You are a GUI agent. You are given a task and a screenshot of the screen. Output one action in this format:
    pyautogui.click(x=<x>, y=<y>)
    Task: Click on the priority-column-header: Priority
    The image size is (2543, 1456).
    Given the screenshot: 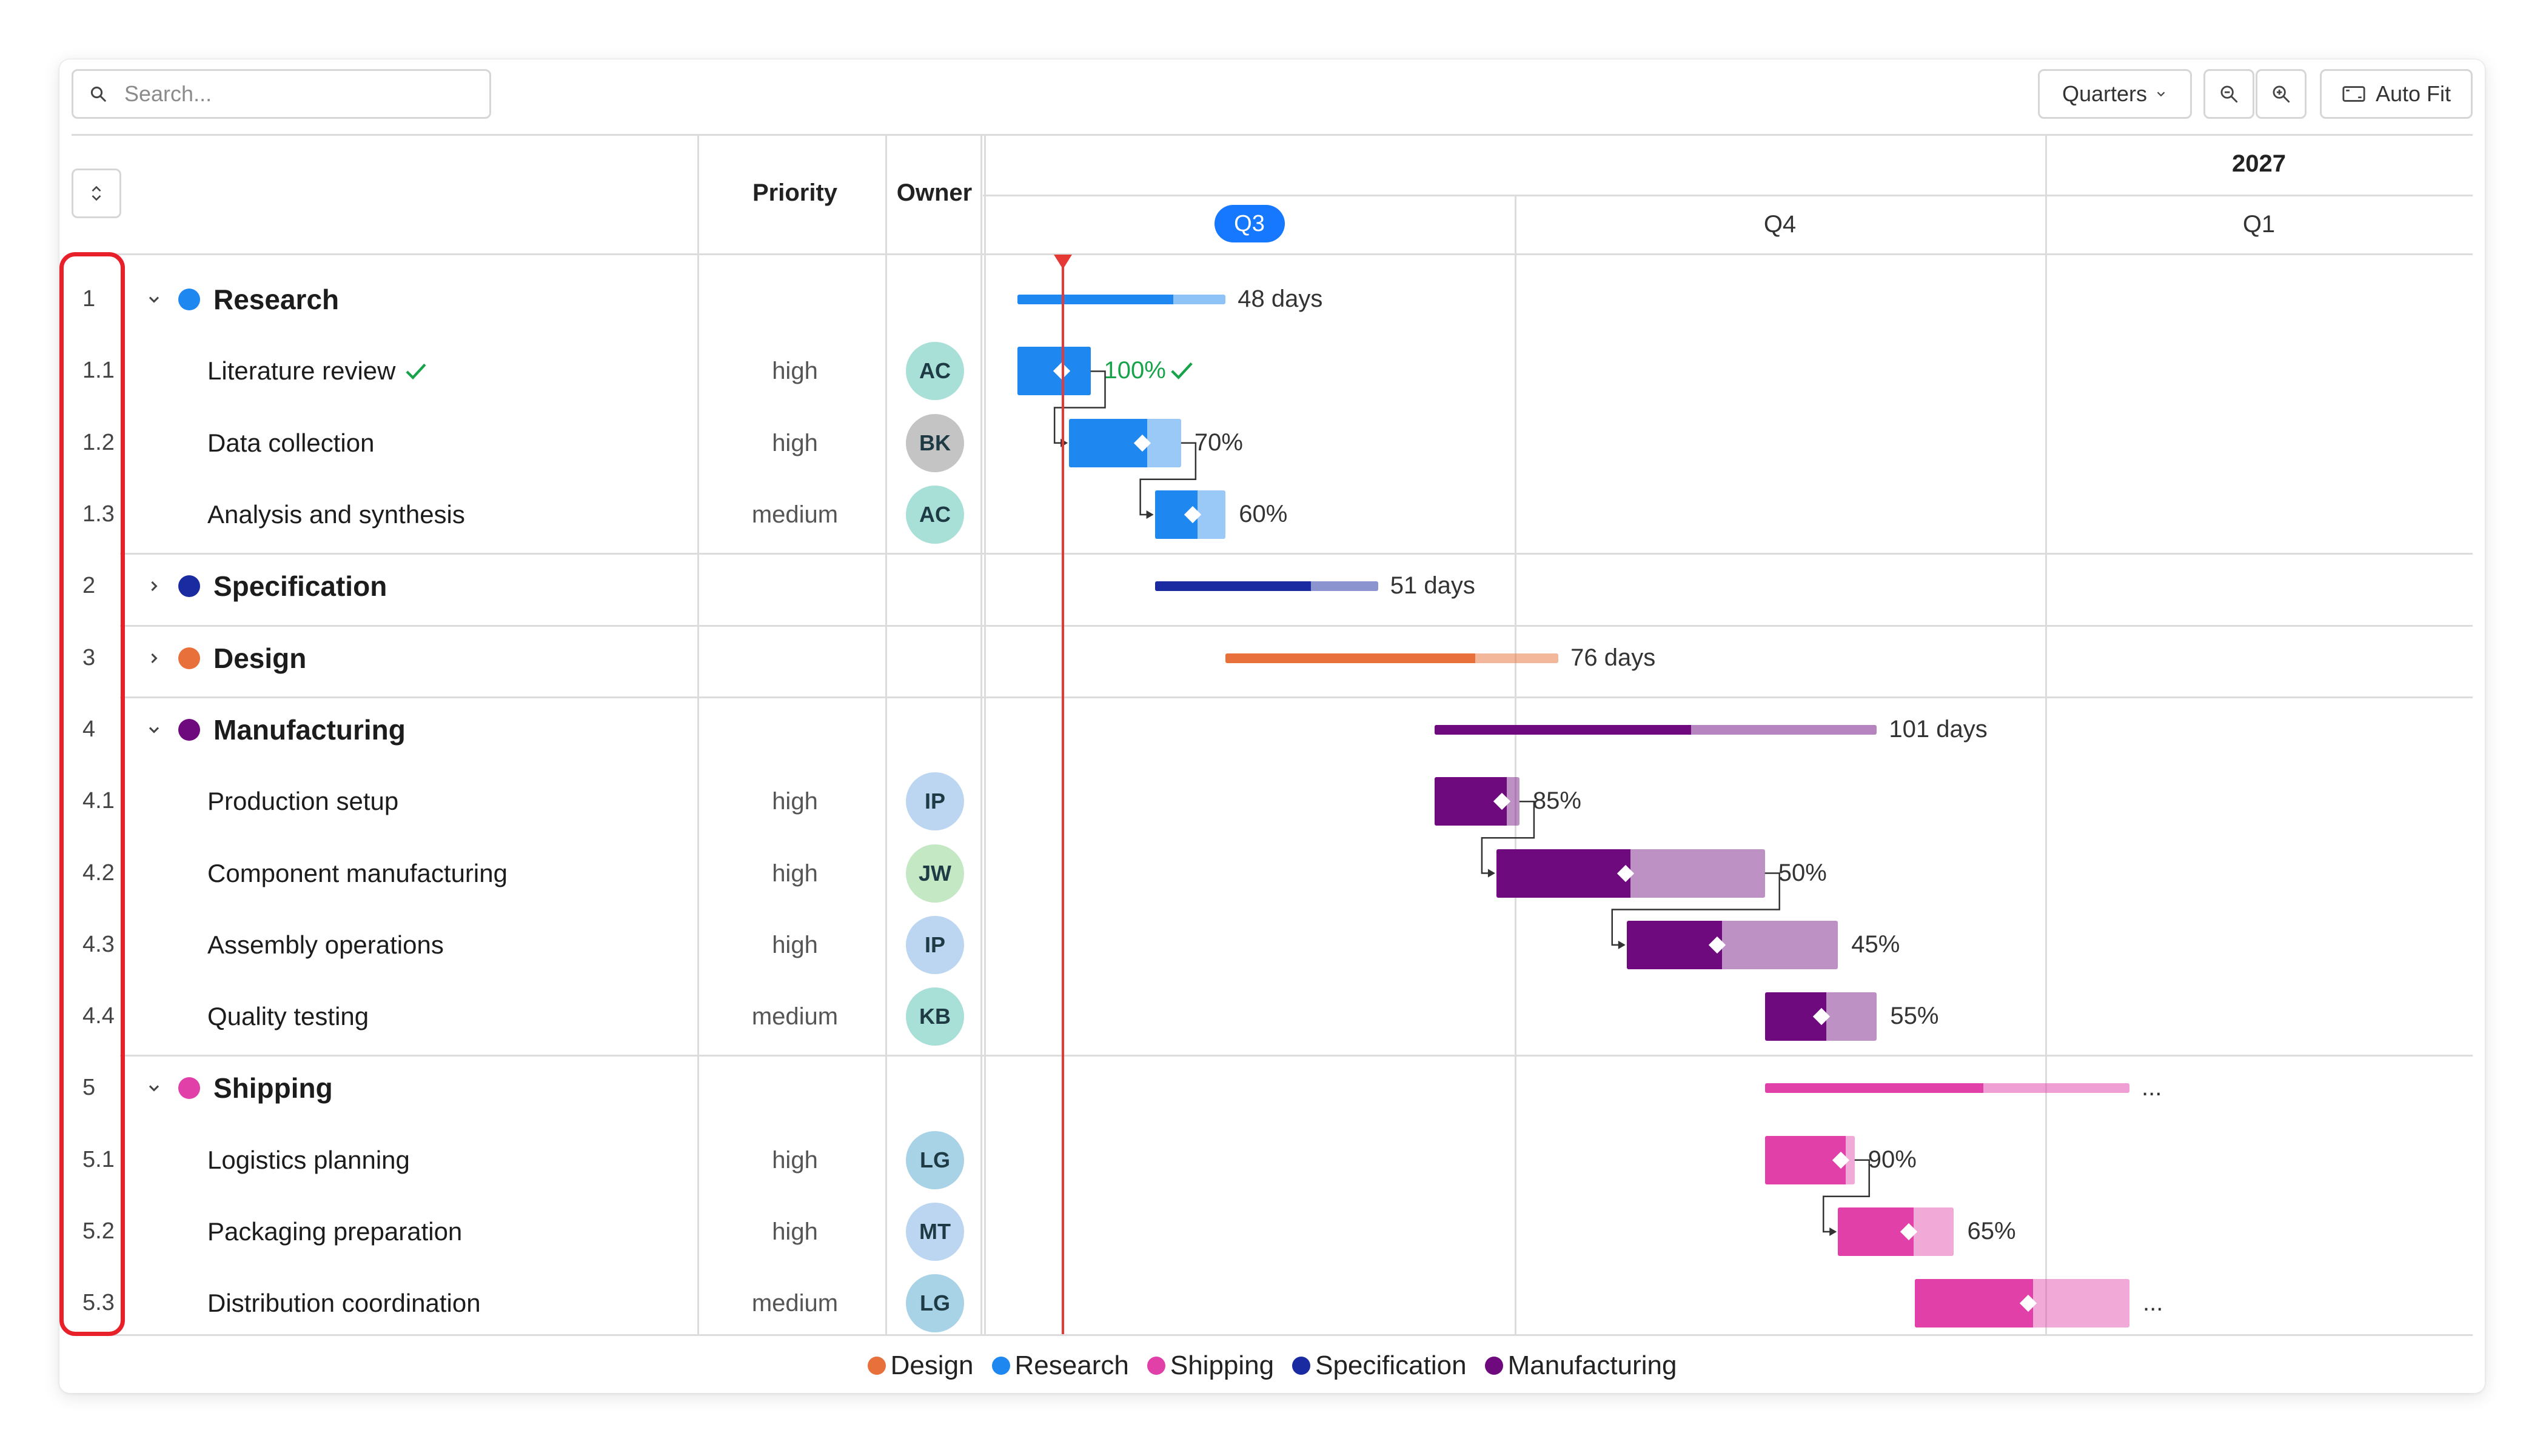 What is the action you would take?
    pyautogui.click(x=795, y=192)
    